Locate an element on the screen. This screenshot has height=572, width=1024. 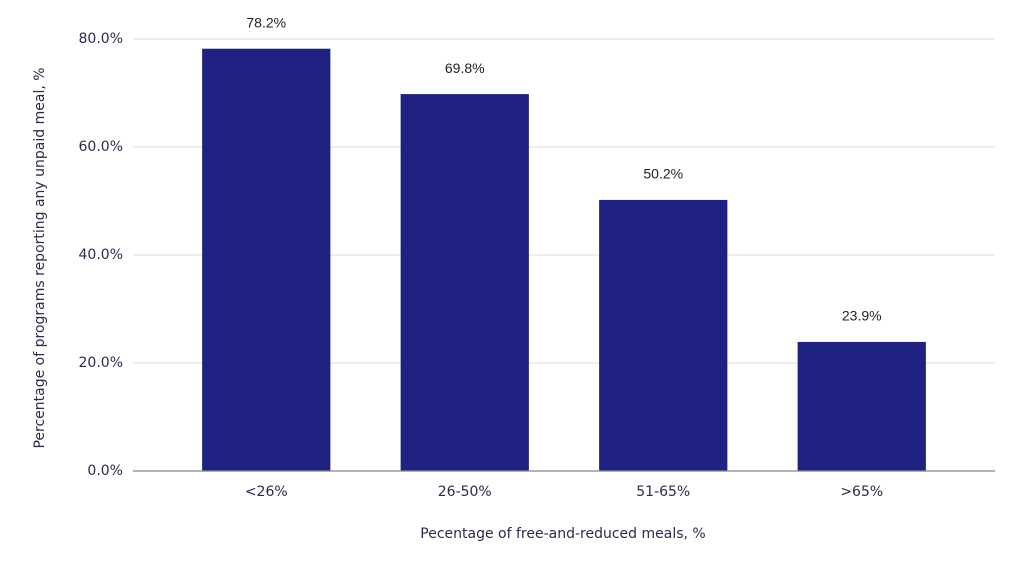
y-tick-label: 60.0% is located at coordinates (101, 147).